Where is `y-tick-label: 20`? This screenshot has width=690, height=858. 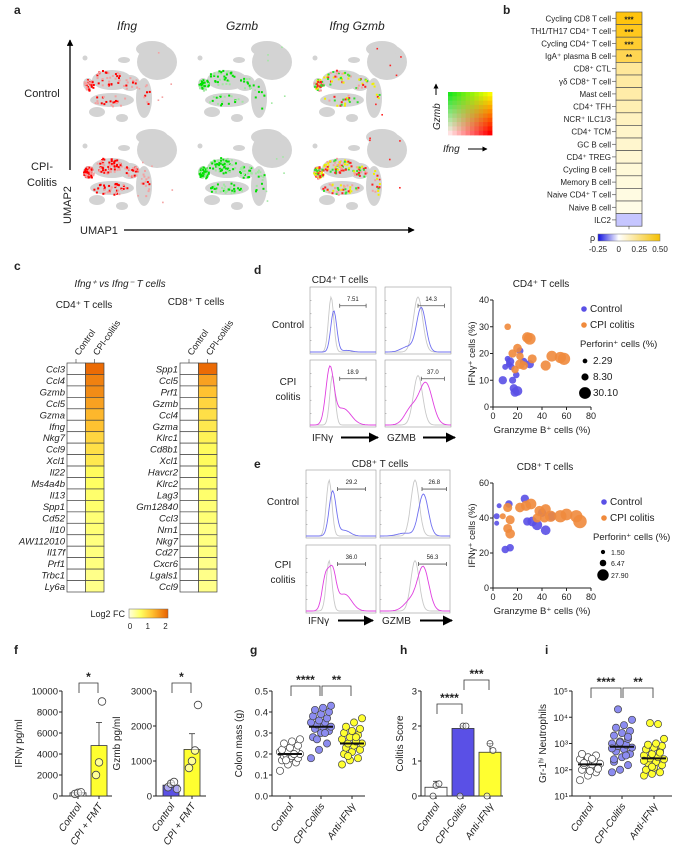 y-tick-label: 20 is located at coordinates (484, 553).